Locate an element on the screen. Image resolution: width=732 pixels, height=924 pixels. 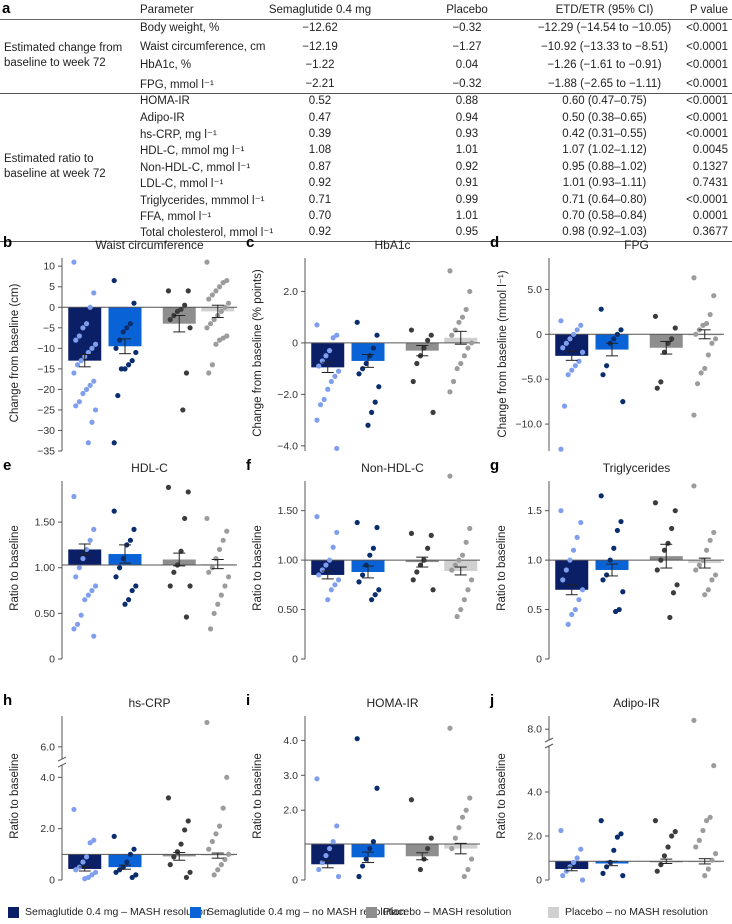
chart-title: FPG is located at coordinates (636, 245).